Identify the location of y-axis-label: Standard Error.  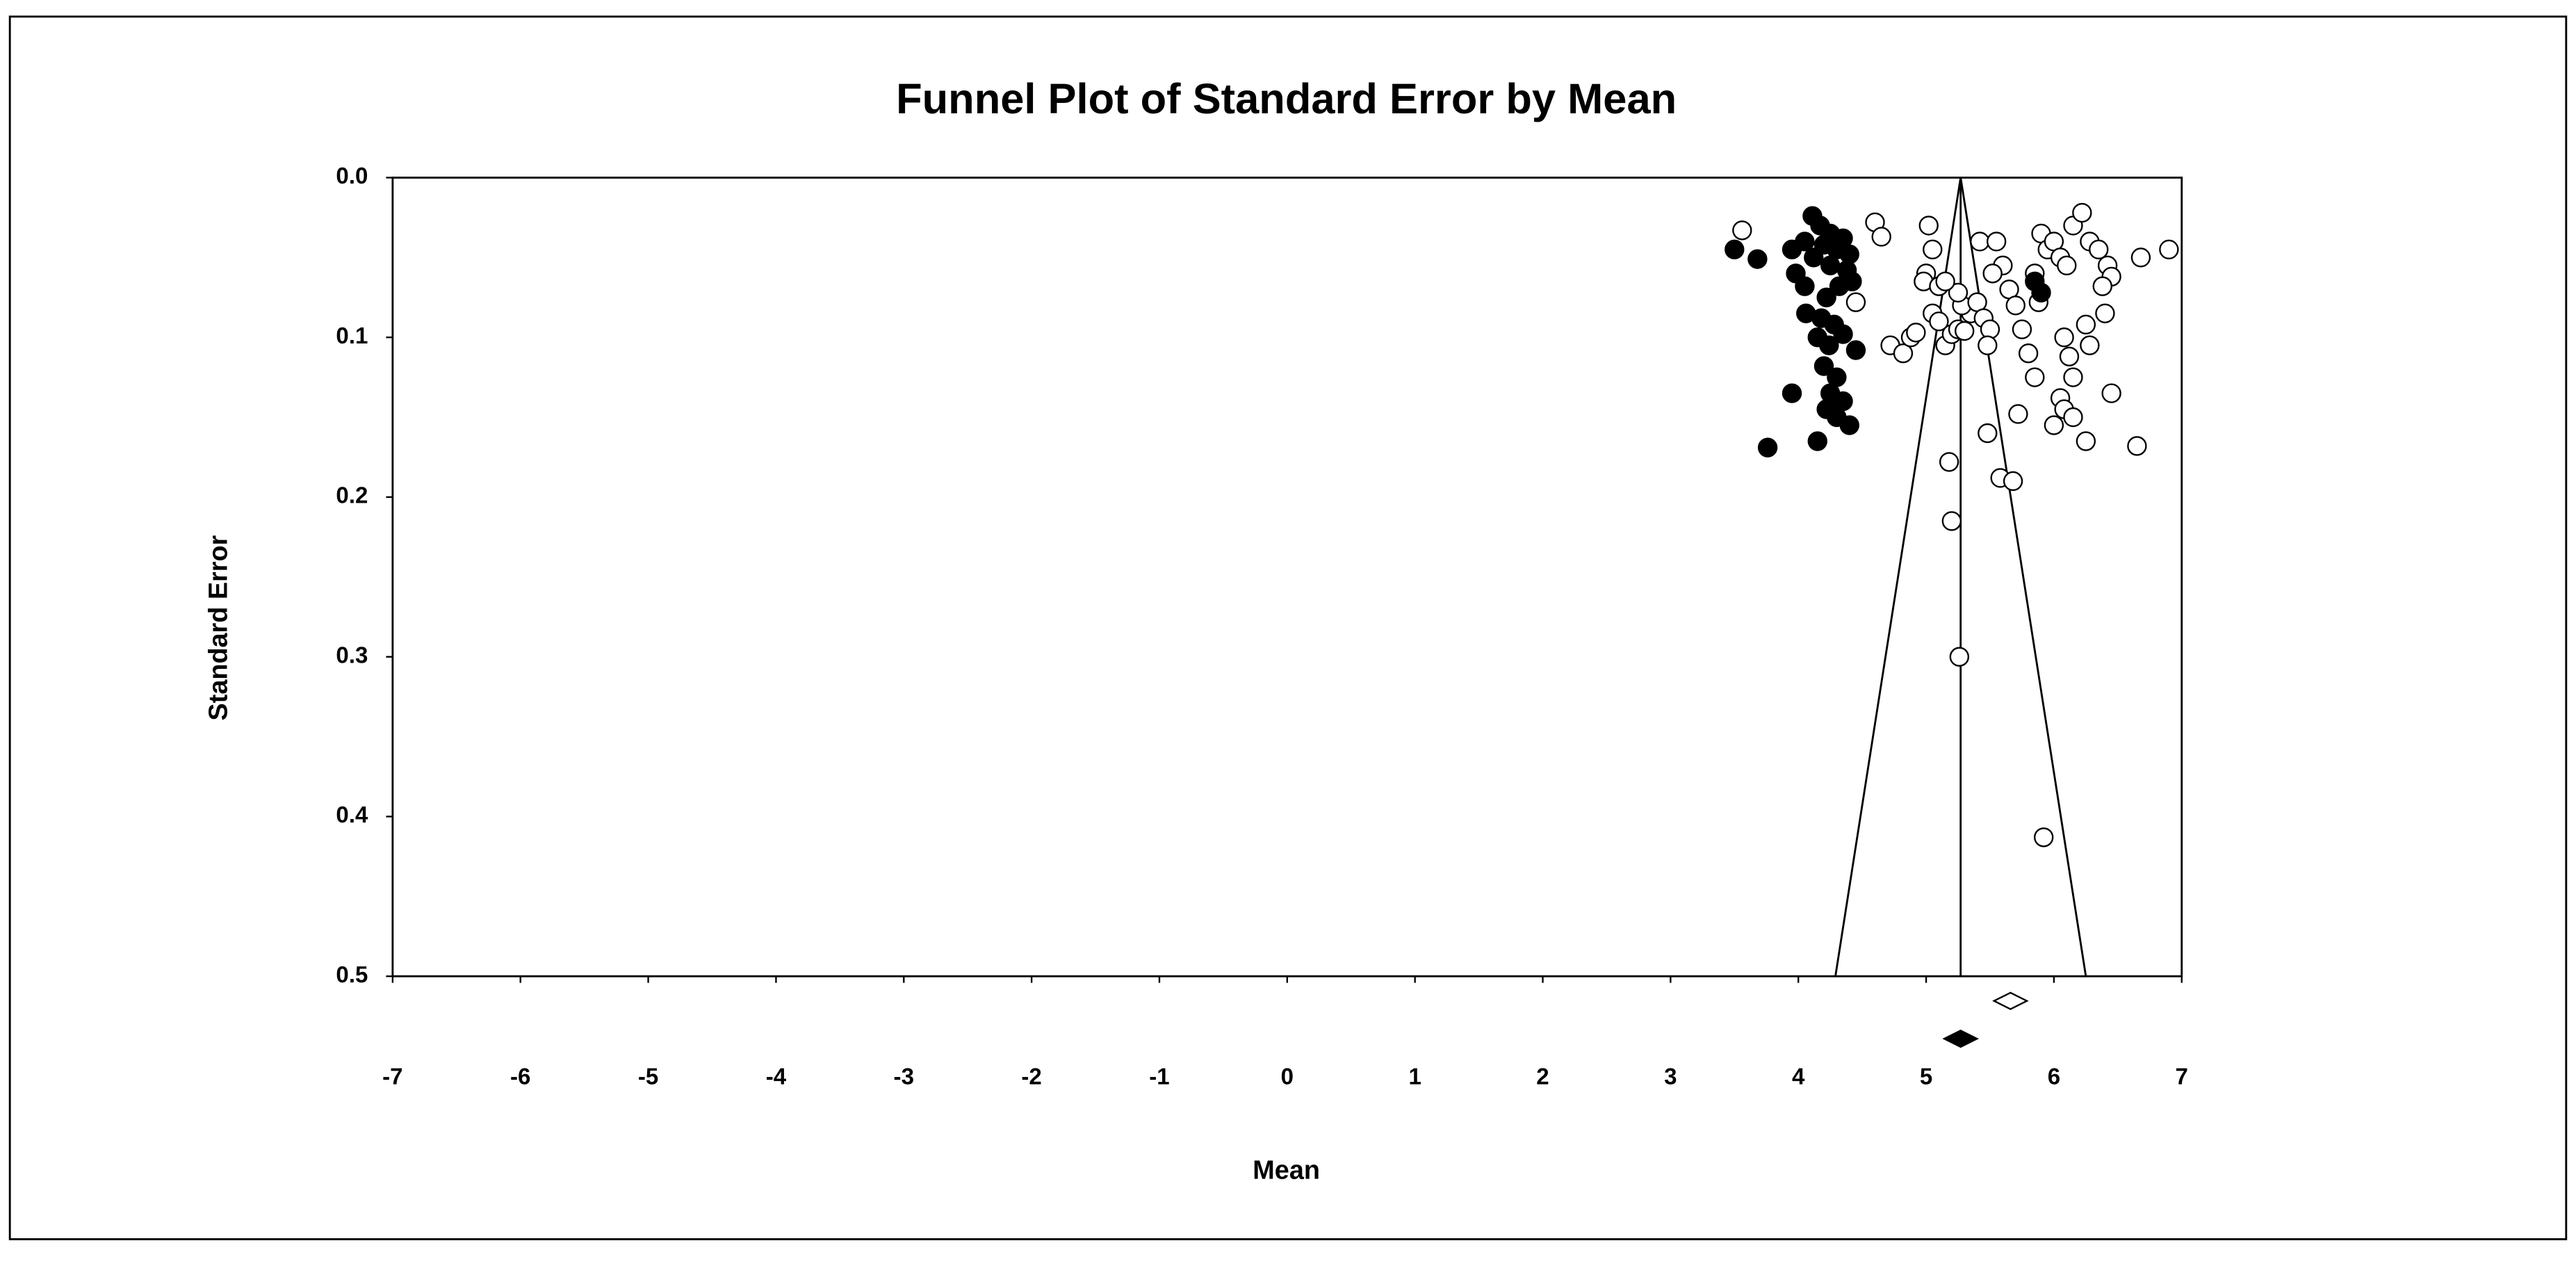
(219, 627).